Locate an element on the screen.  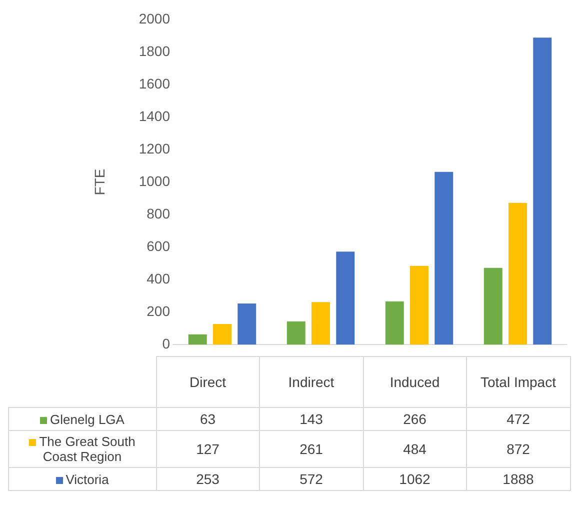
data-label: 484 is located at coordinates (414, 449).